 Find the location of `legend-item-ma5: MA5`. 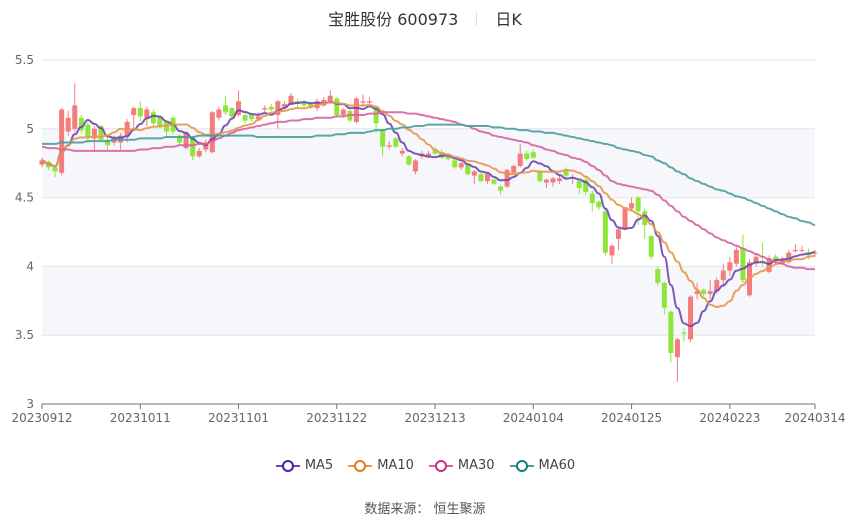

legend-item-ma5: MA5 is located at coordinates (304, 465).